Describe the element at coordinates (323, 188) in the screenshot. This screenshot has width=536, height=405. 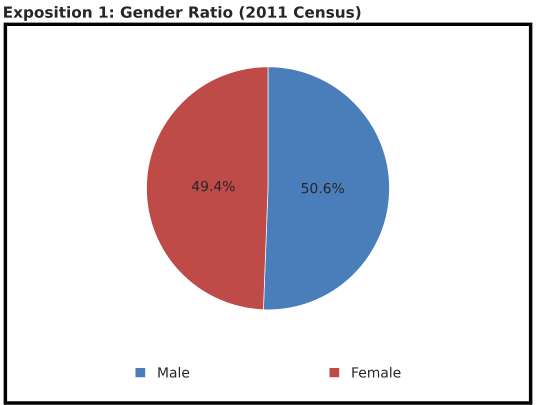
I see `data-label: 50.6%` at that location.